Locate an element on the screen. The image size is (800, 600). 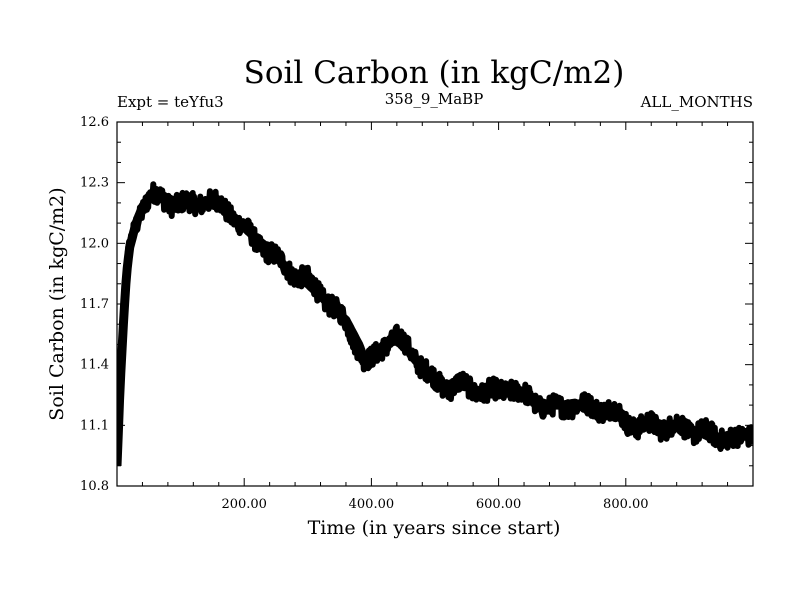
right-mask is located at coordinates (776, 300).